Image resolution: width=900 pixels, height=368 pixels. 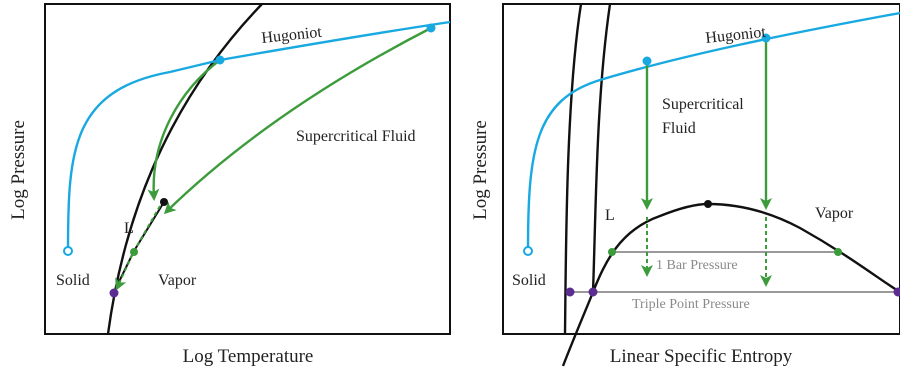 I want to click on left-critical-point, so click(x=164, y=202).